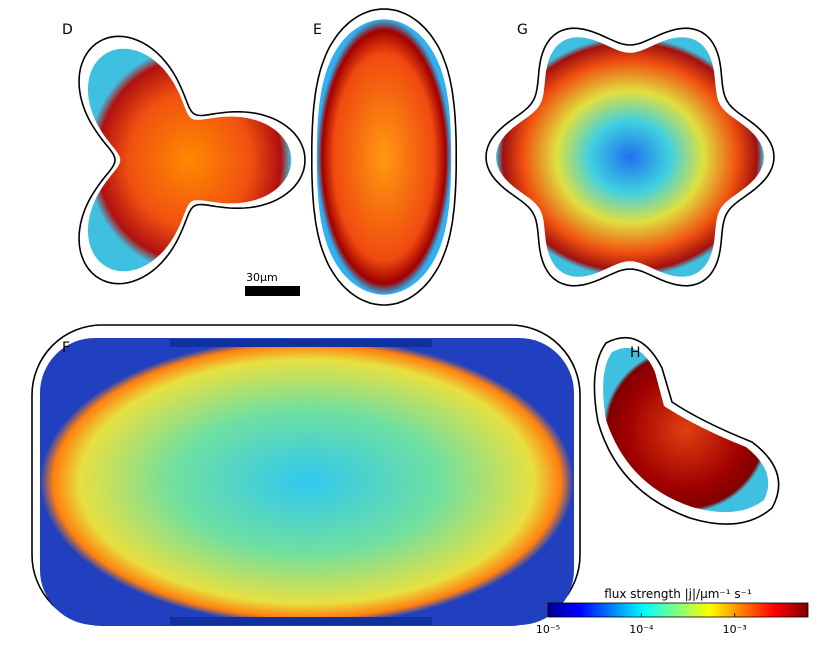 This screenshot has width=830, height=664. What do you see at coordinates (686, 430) in the screenshot?
I see `shape-h-field` at bounding box center [686, 430].